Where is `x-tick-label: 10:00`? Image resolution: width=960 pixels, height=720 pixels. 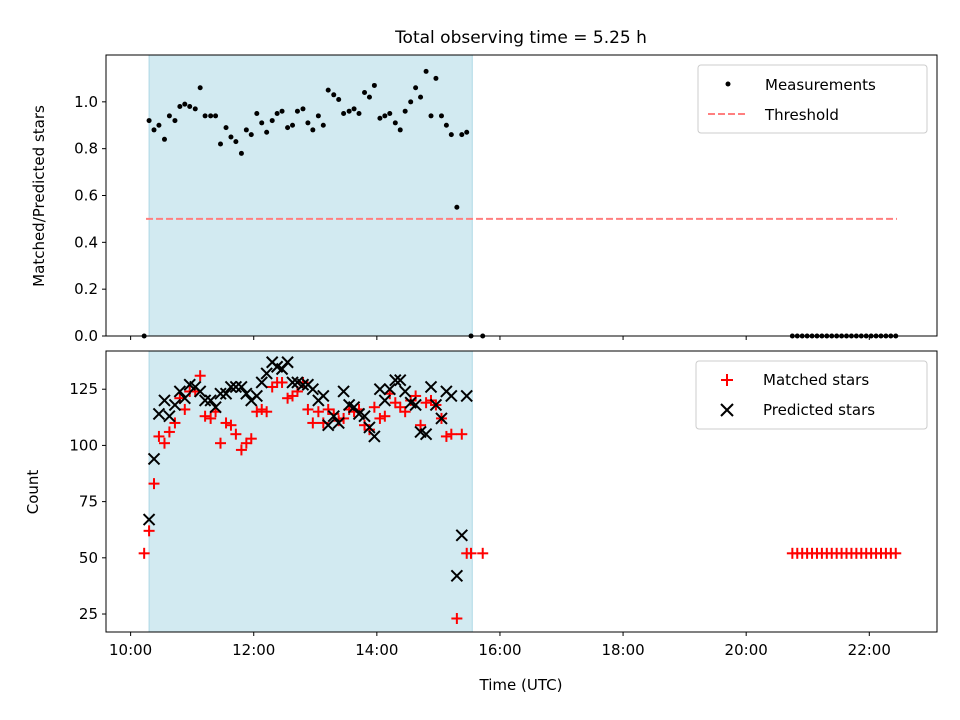
x-tick-label: 10:00 is located at coordinates (130, 650).